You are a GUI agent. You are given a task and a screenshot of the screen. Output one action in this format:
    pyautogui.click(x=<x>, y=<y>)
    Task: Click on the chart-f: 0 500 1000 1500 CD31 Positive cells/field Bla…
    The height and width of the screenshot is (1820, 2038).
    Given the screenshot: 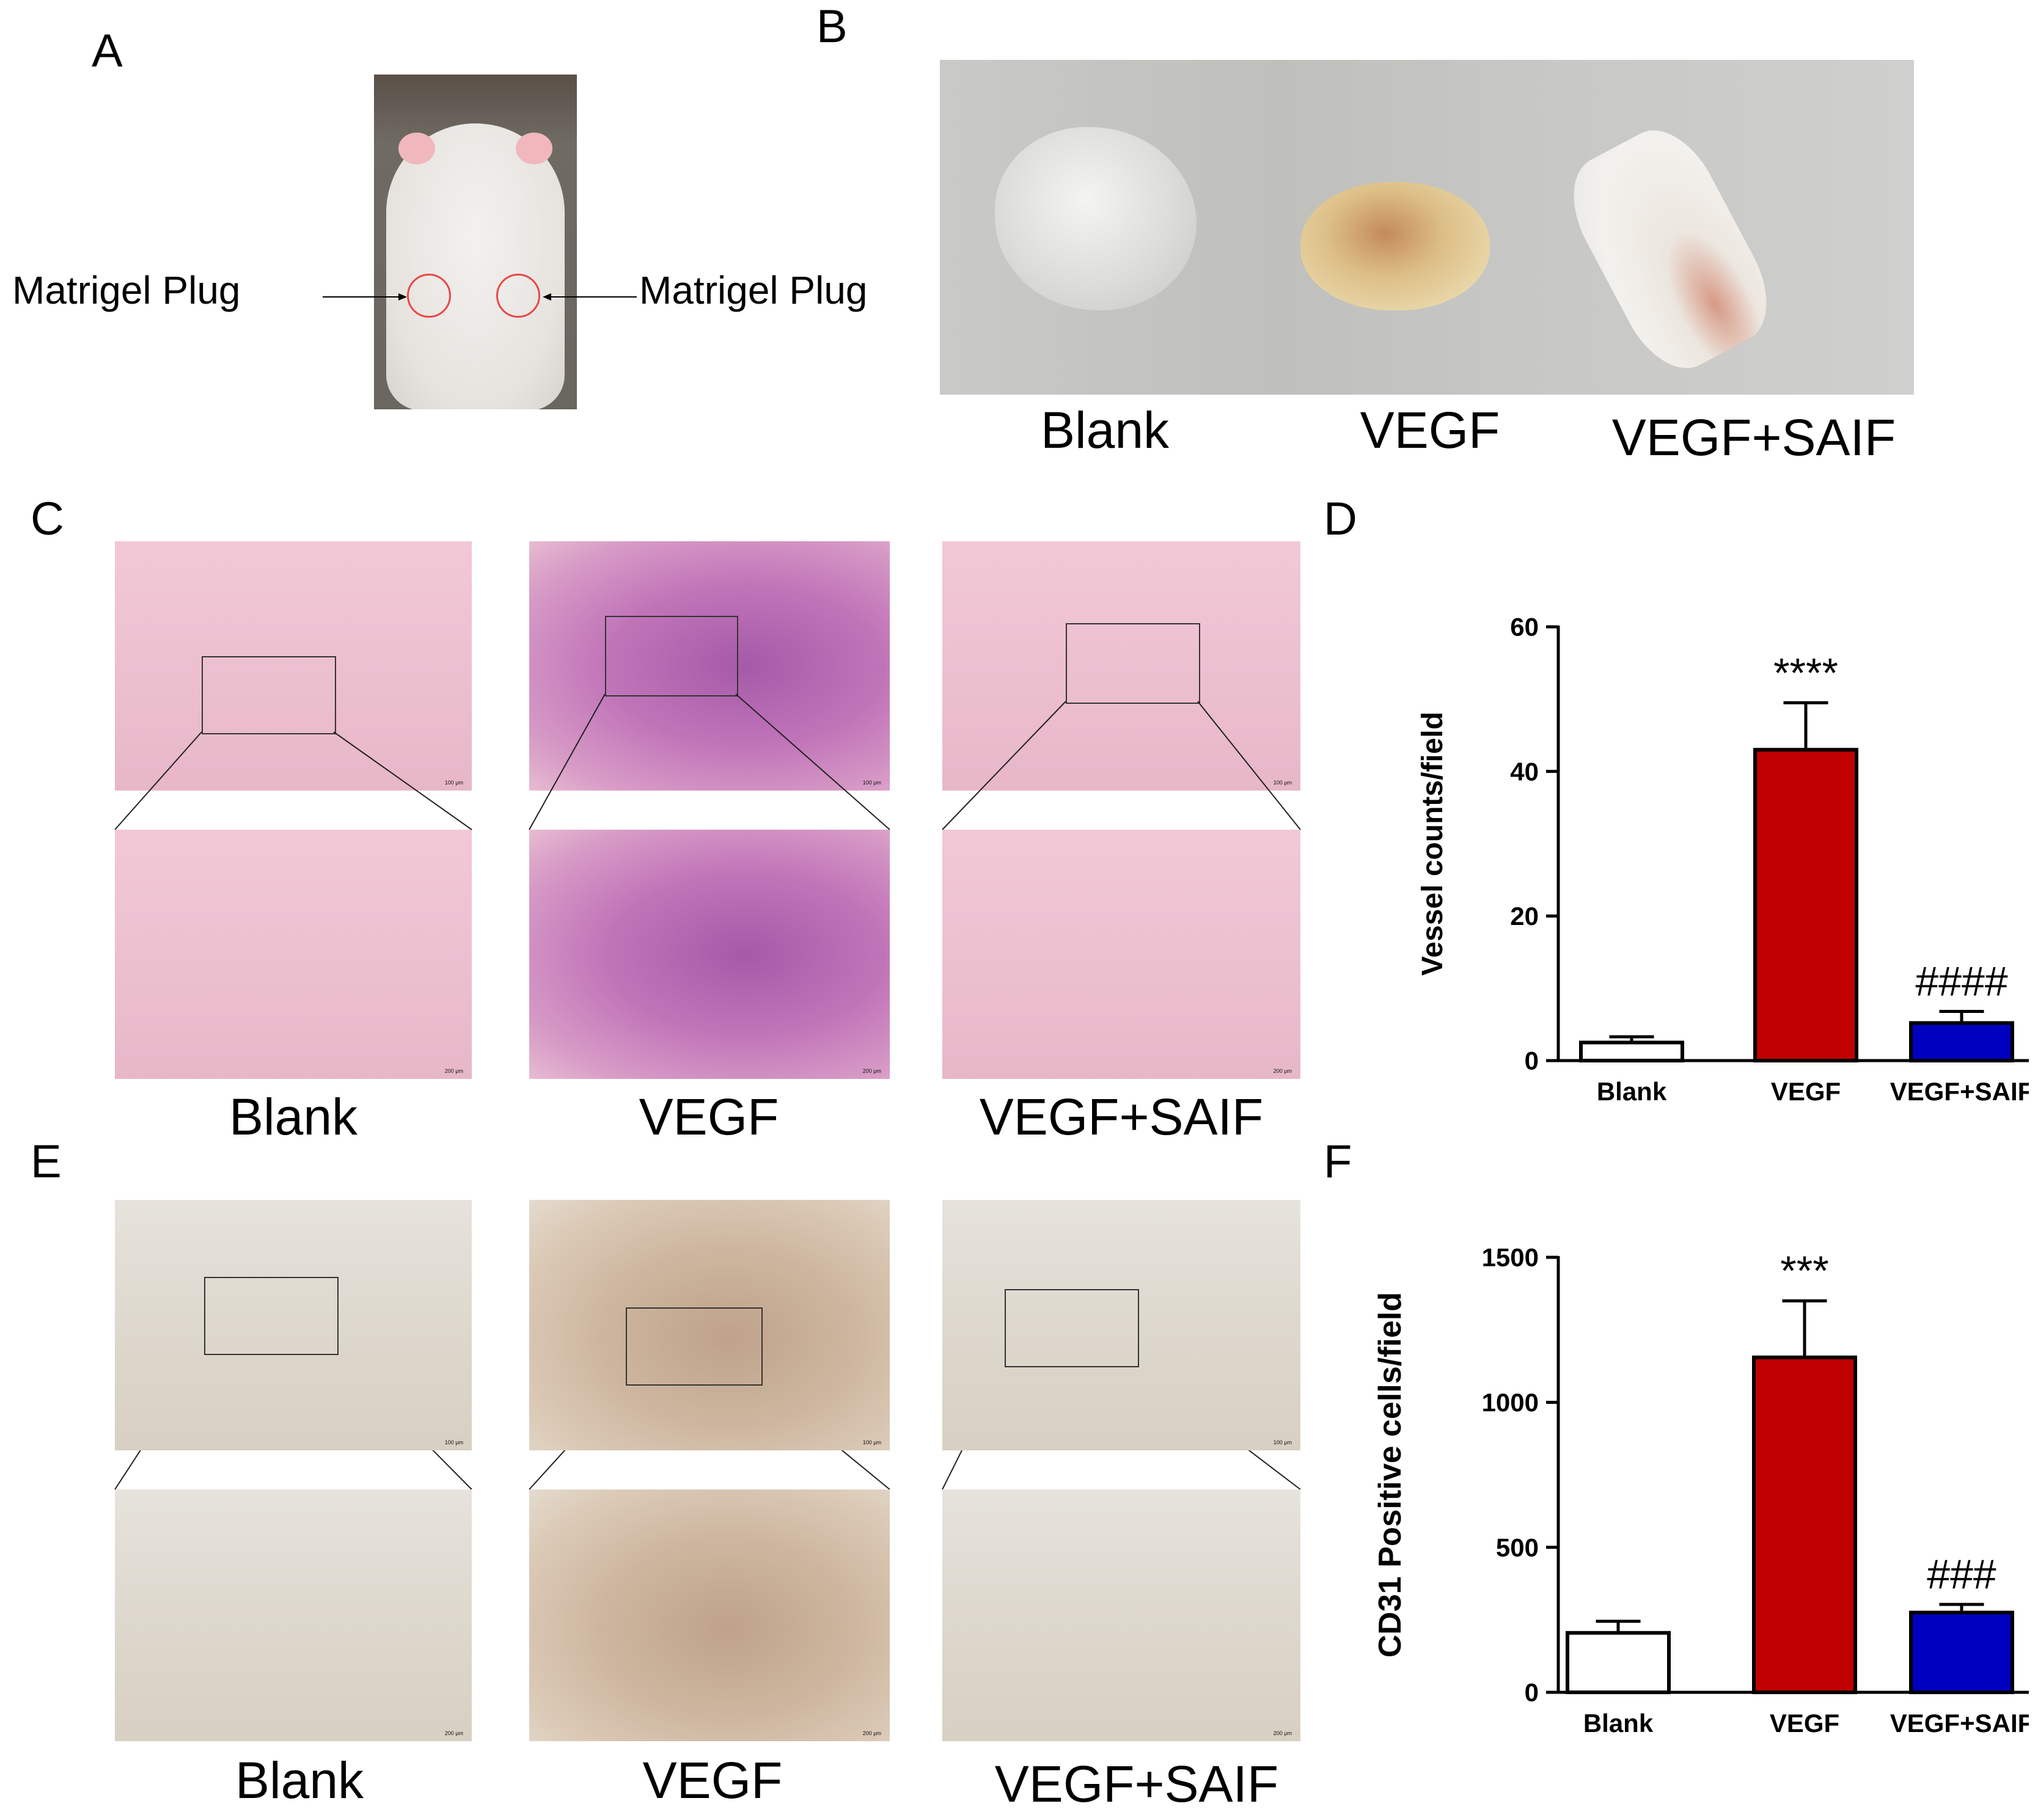 What is the action you would take?
    pyautogui.click(x=1701, y=1490)
    